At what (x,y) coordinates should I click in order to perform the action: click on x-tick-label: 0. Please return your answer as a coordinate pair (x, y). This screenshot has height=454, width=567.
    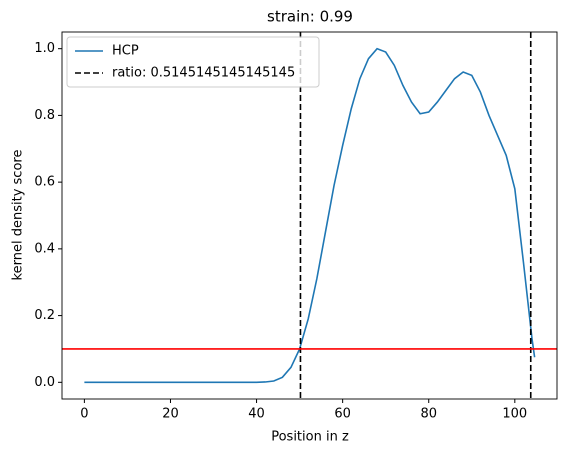
    Looking at the image, I should click on (84, 414).